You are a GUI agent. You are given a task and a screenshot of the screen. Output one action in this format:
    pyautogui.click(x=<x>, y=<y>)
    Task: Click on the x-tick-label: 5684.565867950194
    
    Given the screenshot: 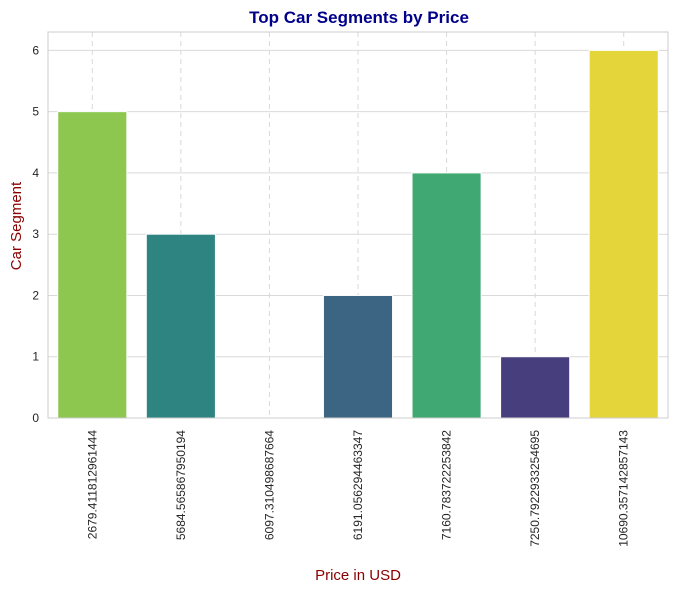 What is the action you would take?
    pyautogui.click(x=181, y=485)
    